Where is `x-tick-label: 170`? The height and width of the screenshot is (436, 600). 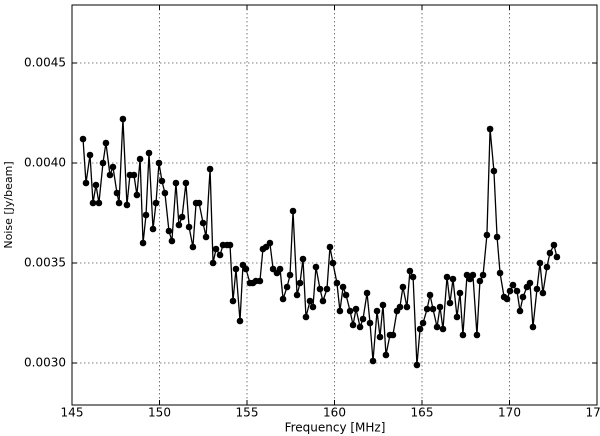
x-tick-label: 170 is located at coordinates (509, 413).